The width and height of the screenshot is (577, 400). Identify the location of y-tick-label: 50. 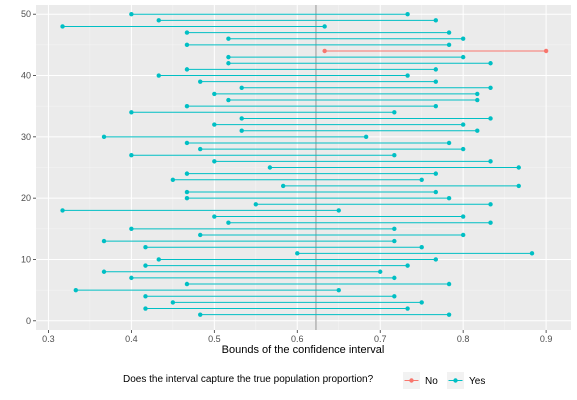
(26, 14).